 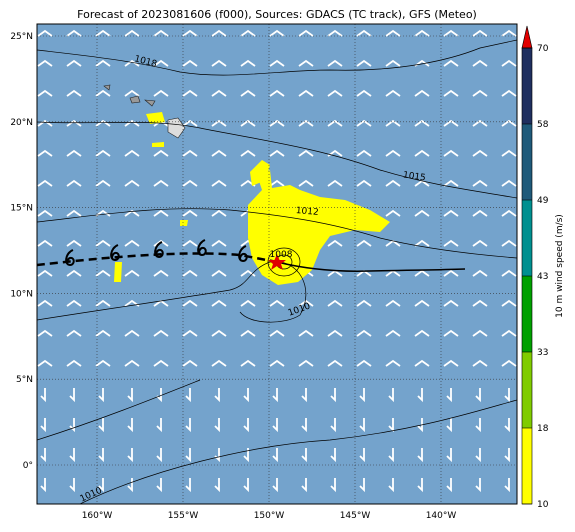 I want to click on colorbar-tick-label: 18, so click(x=543, y=429).